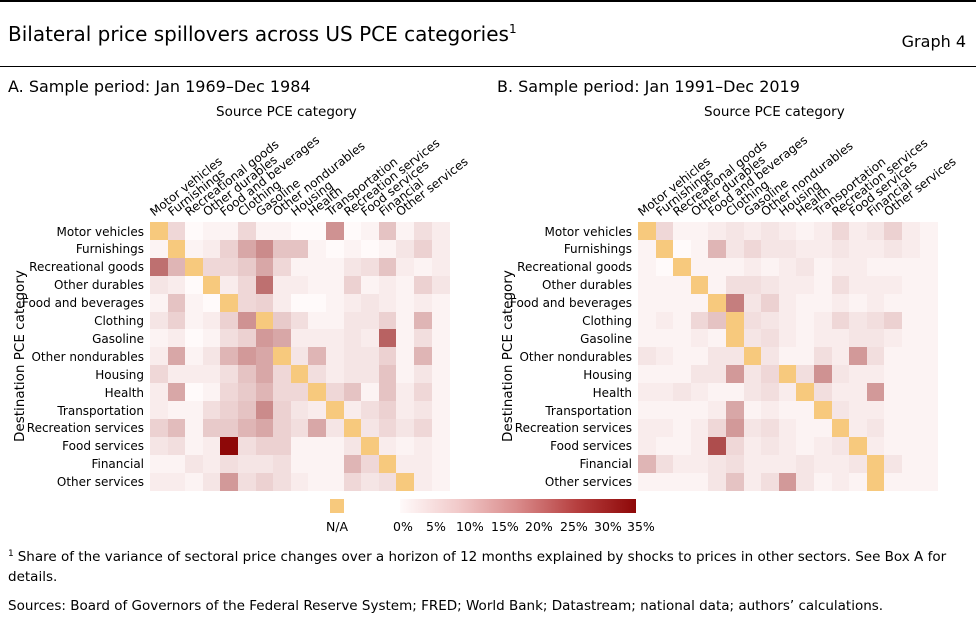  I want to click on panel-a-cell-r5-c12, so click(370, 320).